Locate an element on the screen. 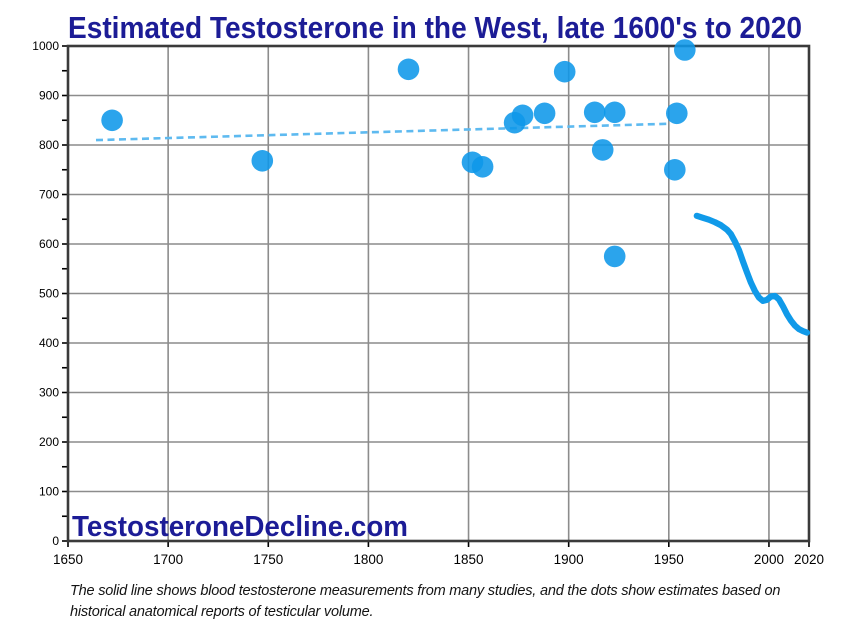  y-axis-tick-label: 300 is located at coordinates (49, 393).